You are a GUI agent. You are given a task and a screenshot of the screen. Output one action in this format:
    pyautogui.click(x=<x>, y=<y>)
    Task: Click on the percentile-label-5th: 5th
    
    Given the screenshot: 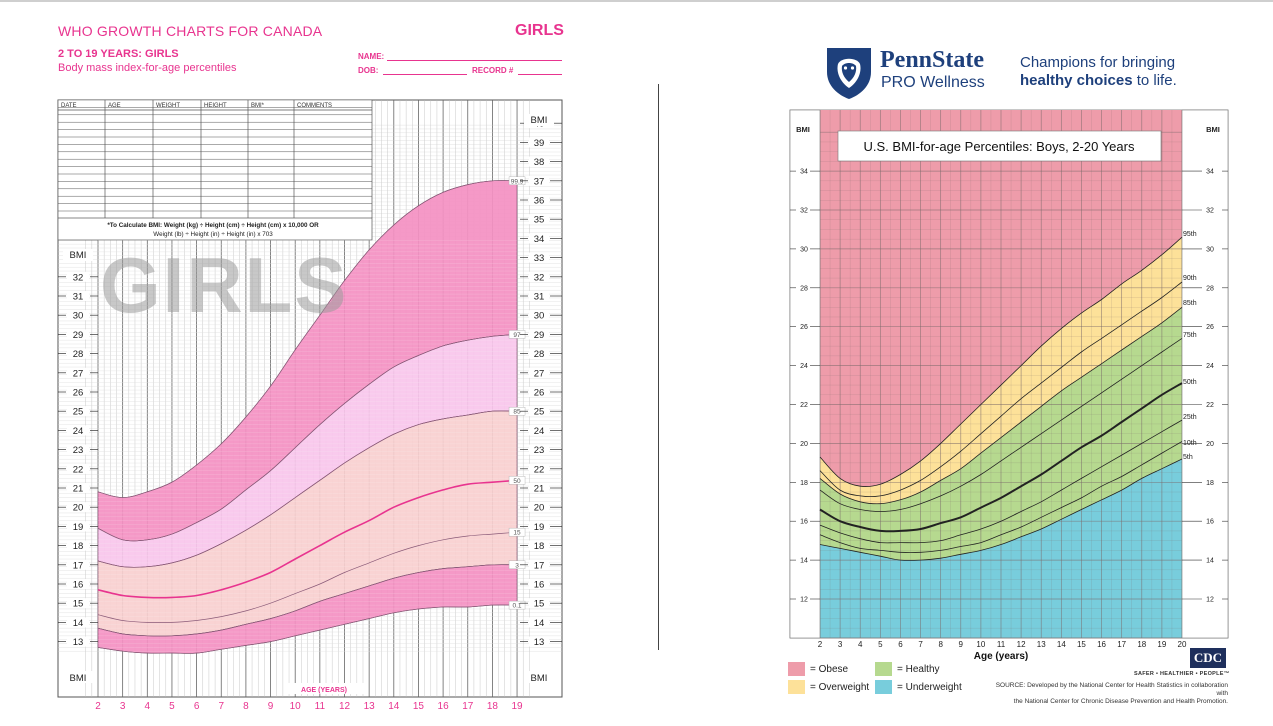 What is the action you would take?
    pyautogui.click(x=1188, y=457)
    